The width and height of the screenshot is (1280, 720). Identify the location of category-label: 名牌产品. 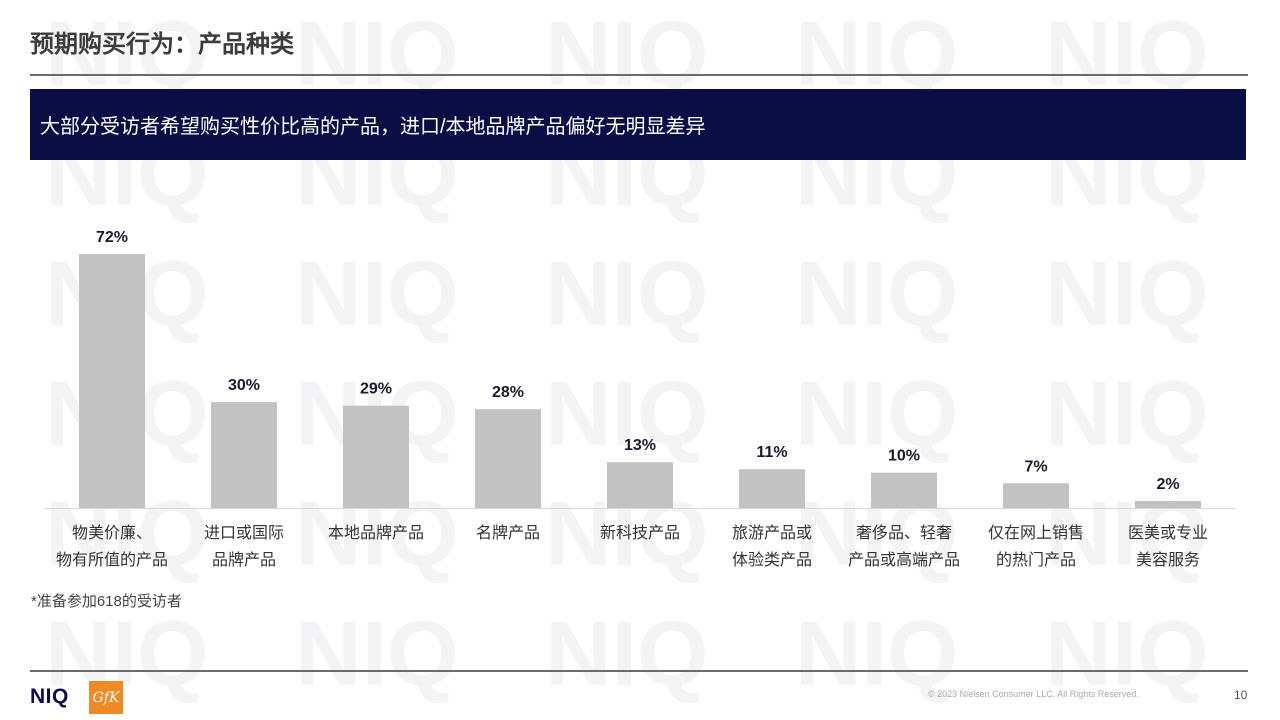
(508, 533).